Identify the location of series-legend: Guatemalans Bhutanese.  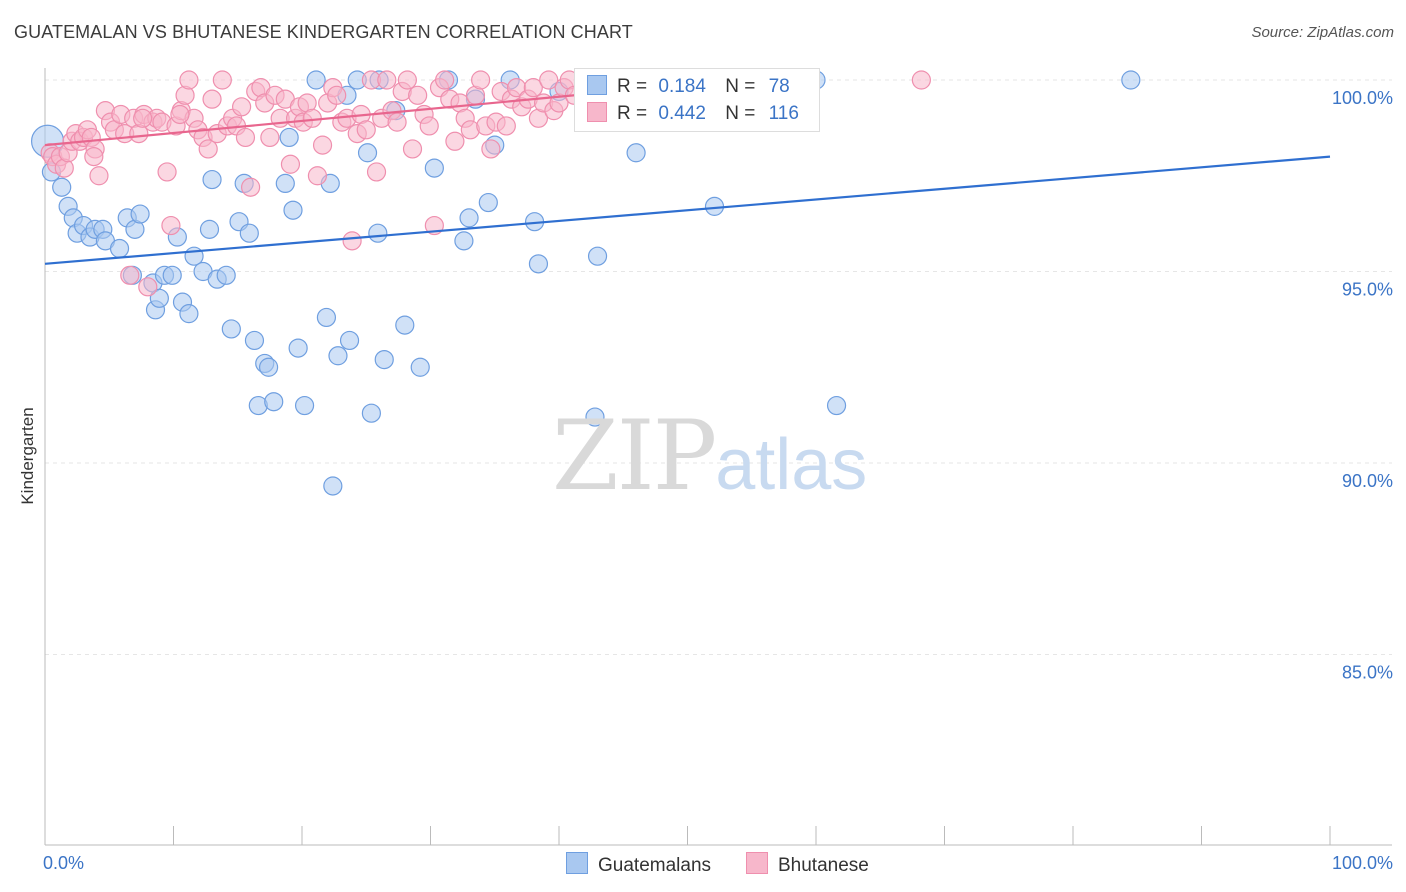
(703, 865).